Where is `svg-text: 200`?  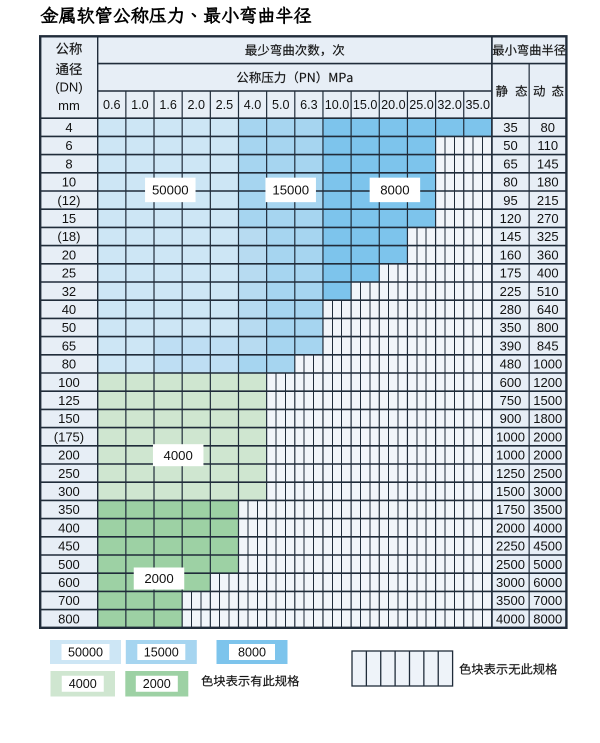 svg-text: 200 is located at coordinates (69, 455).